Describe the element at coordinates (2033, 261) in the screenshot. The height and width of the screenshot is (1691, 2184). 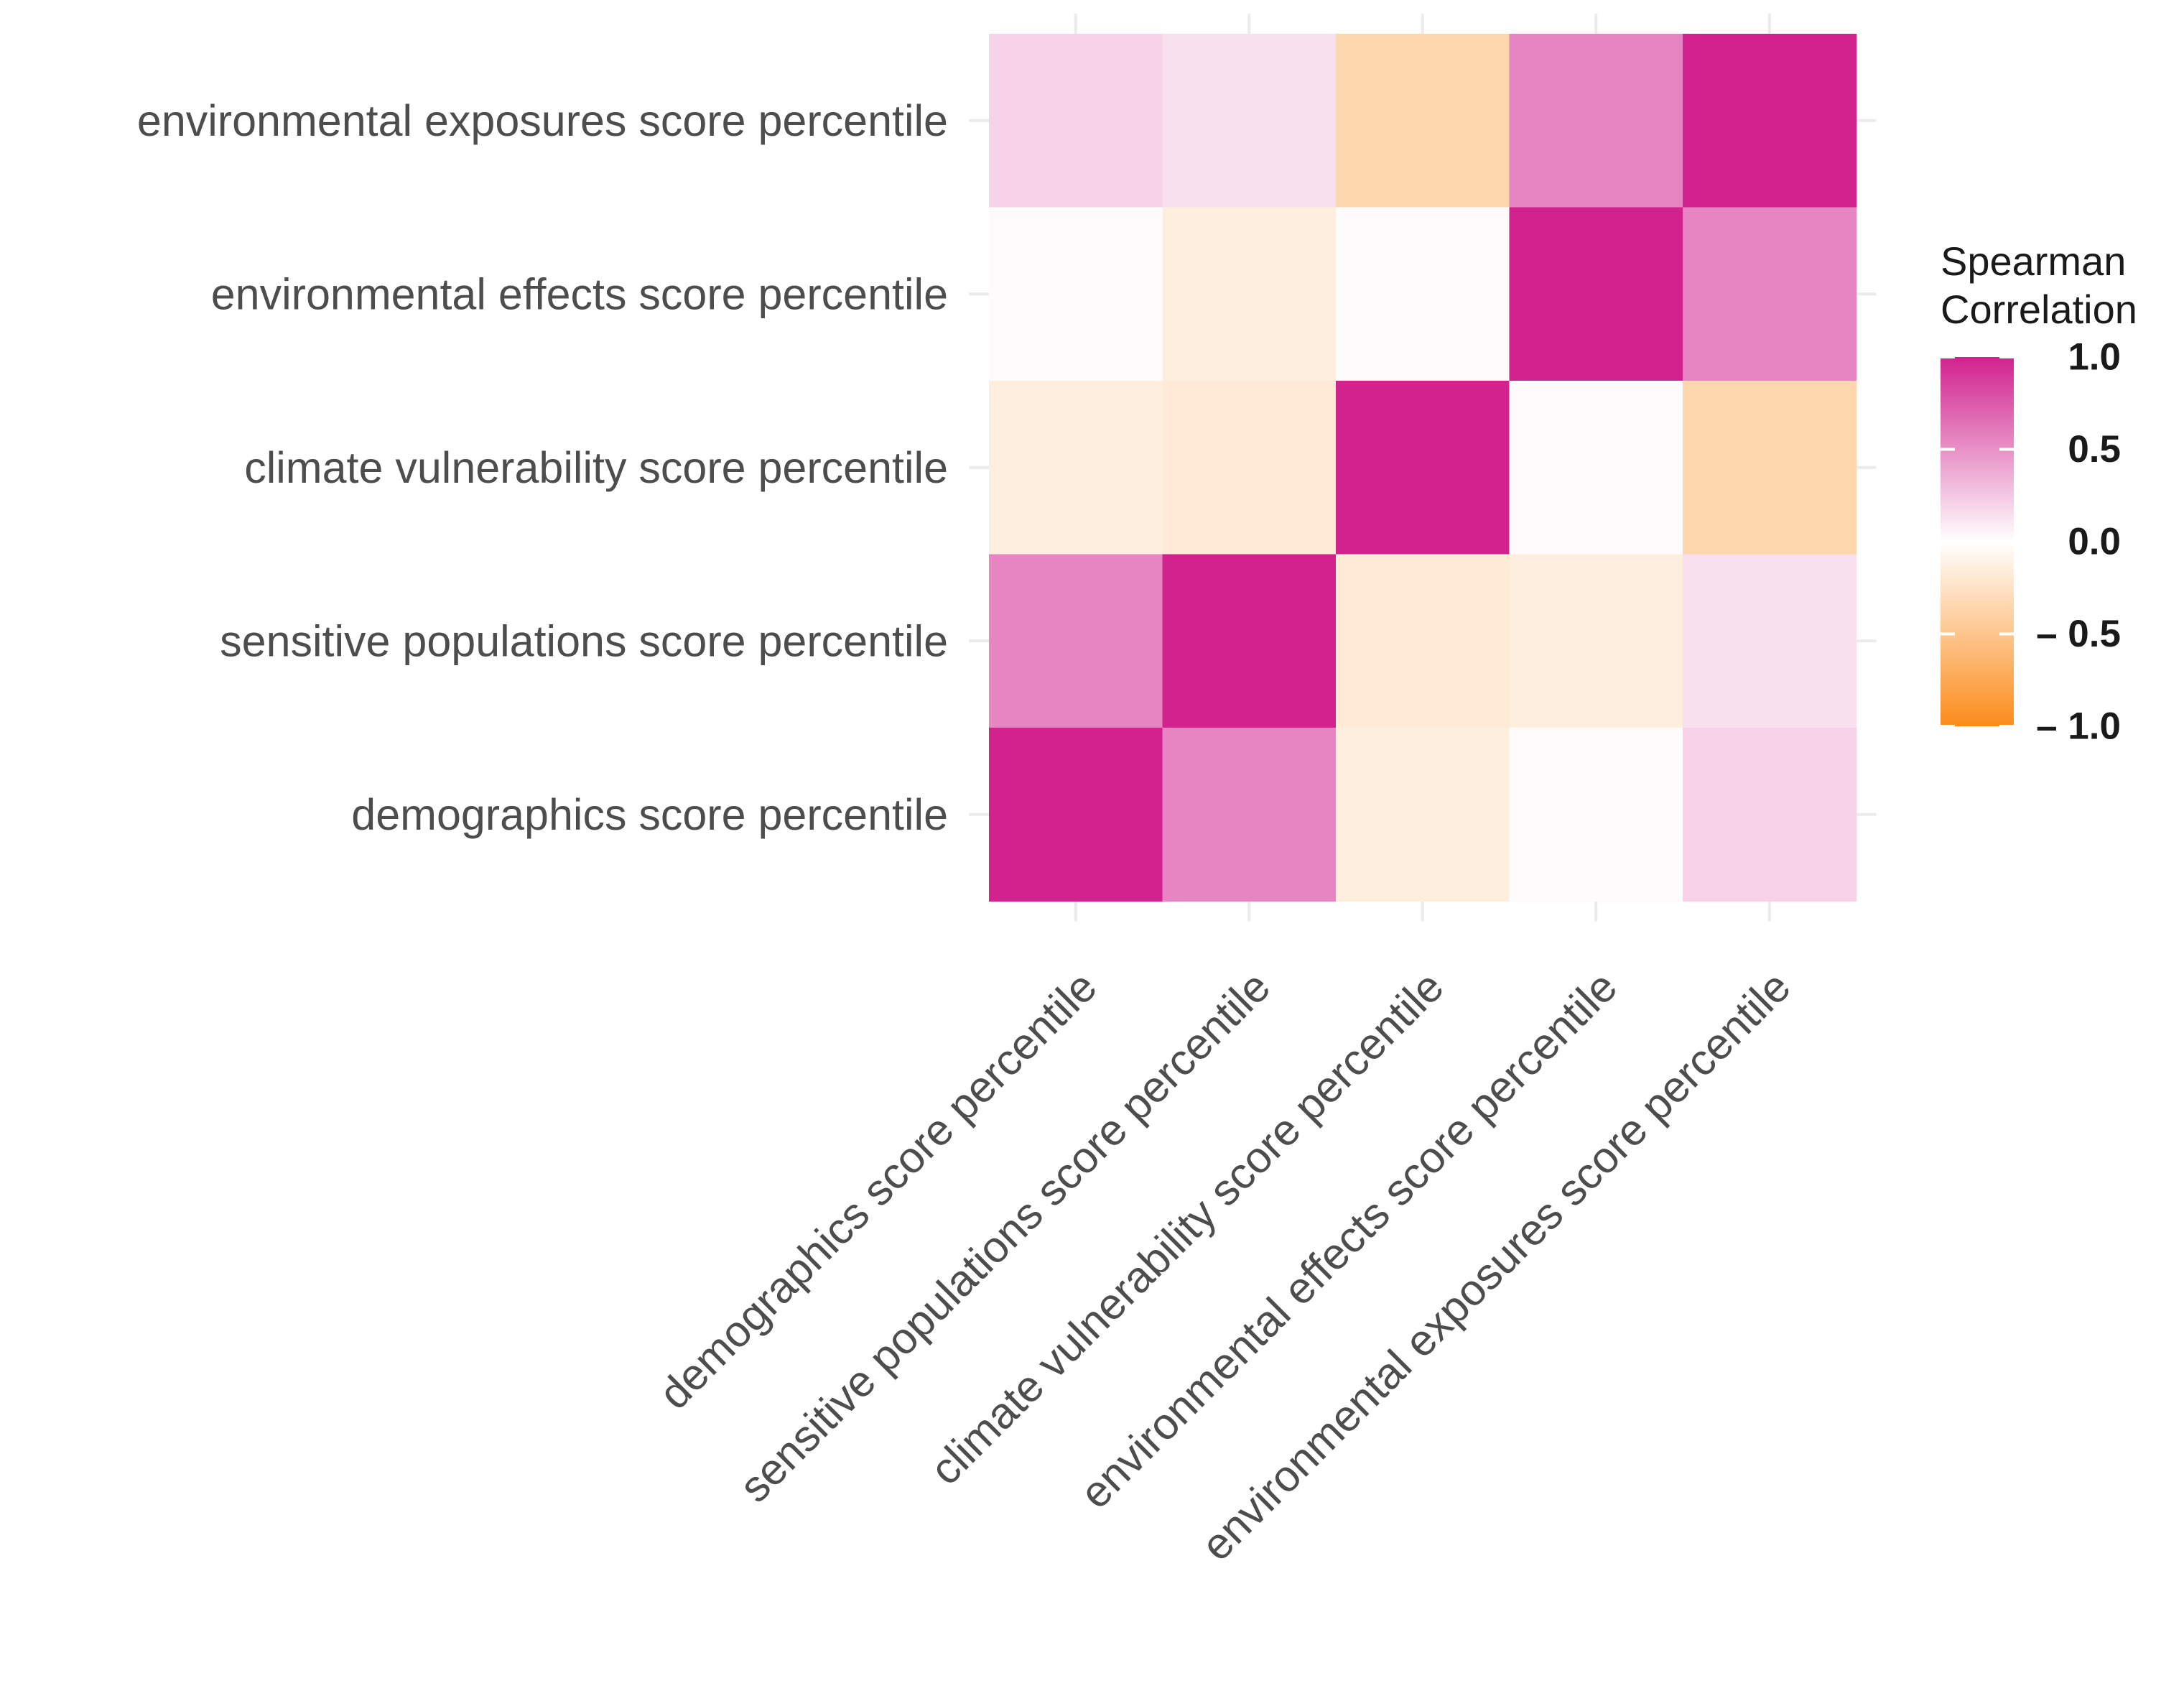
I see `legend-title-line-1: Spearman` at that location.